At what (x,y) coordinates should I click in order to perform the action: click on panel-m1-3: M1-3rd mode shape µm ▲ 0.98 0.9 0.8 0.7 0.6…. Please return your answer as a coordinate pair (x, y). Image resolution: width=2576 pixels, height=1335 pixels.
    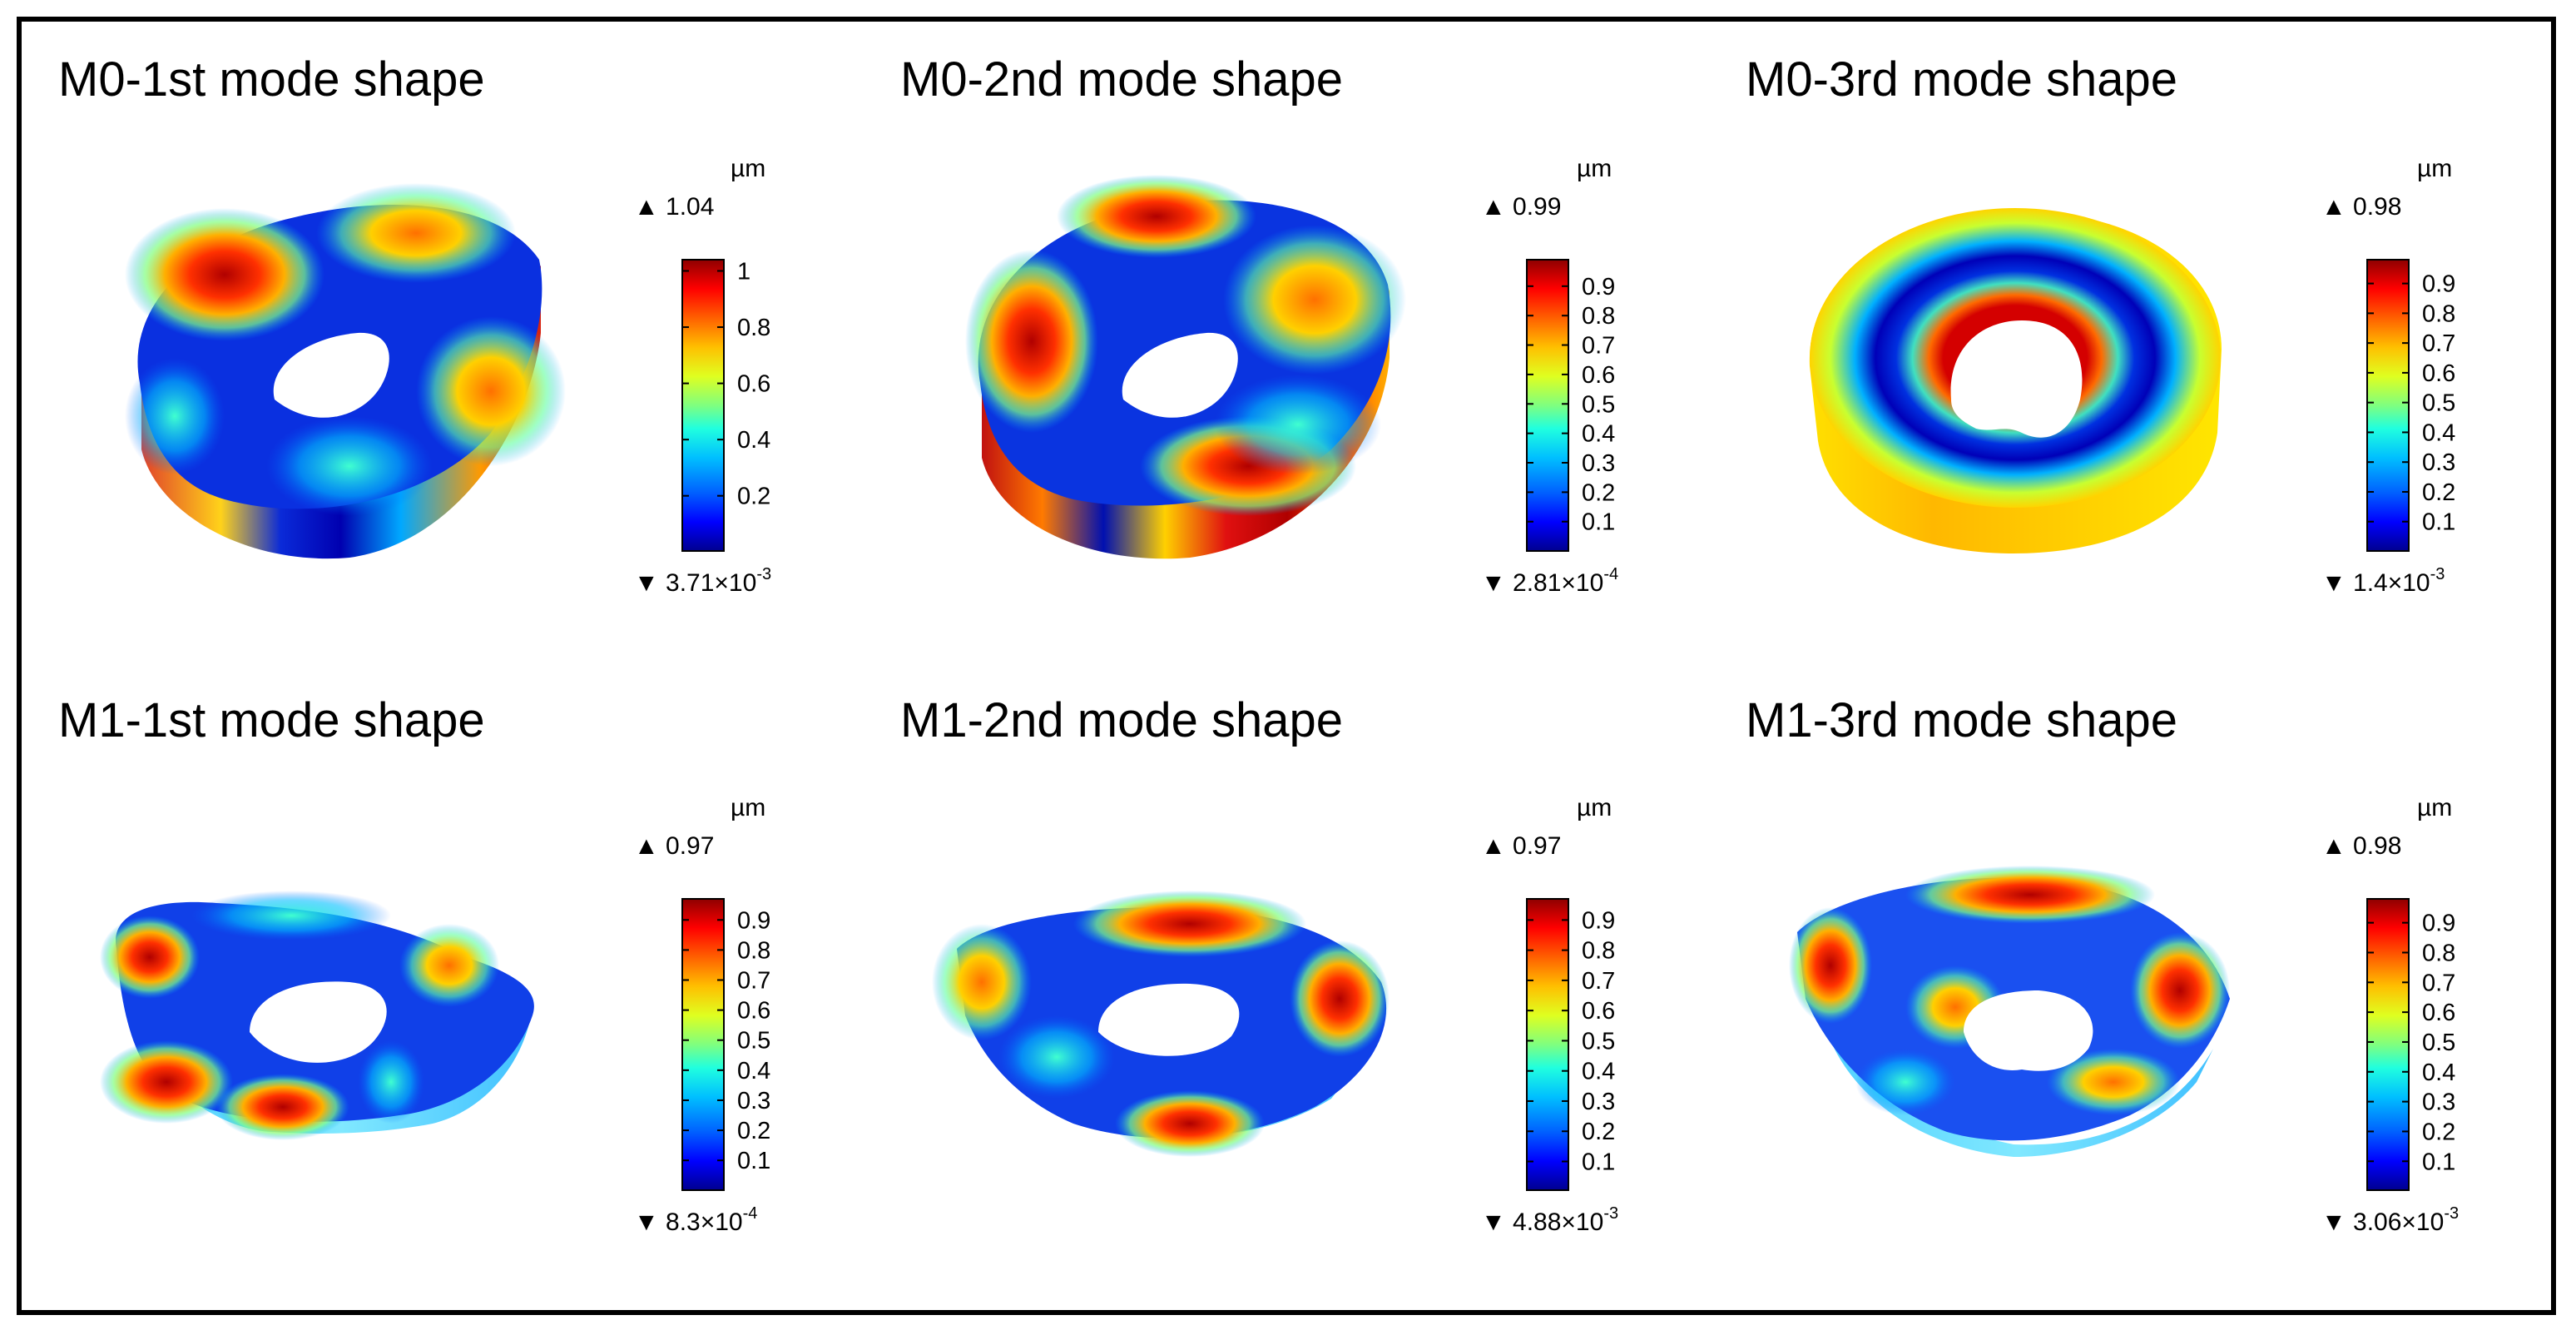
    Looking at the image, I should click on (2102, 965).